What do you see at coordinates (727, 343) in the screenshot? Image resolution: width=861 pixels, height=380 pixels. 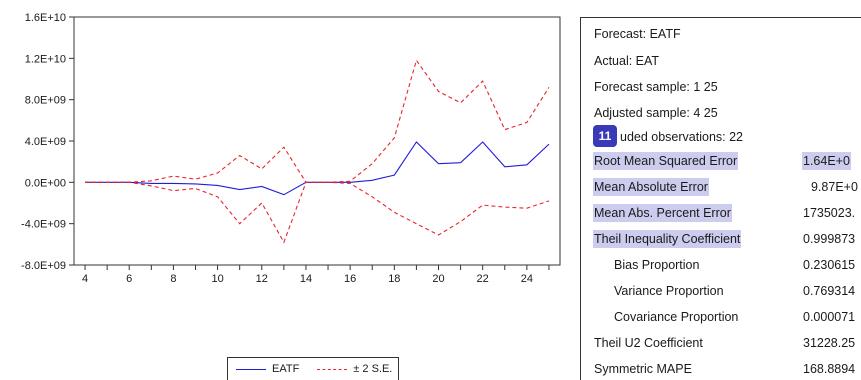 I see `stats-row-theil-u2: Theil U2 Coefficient 31228.25` at bounding box center [727, 343].